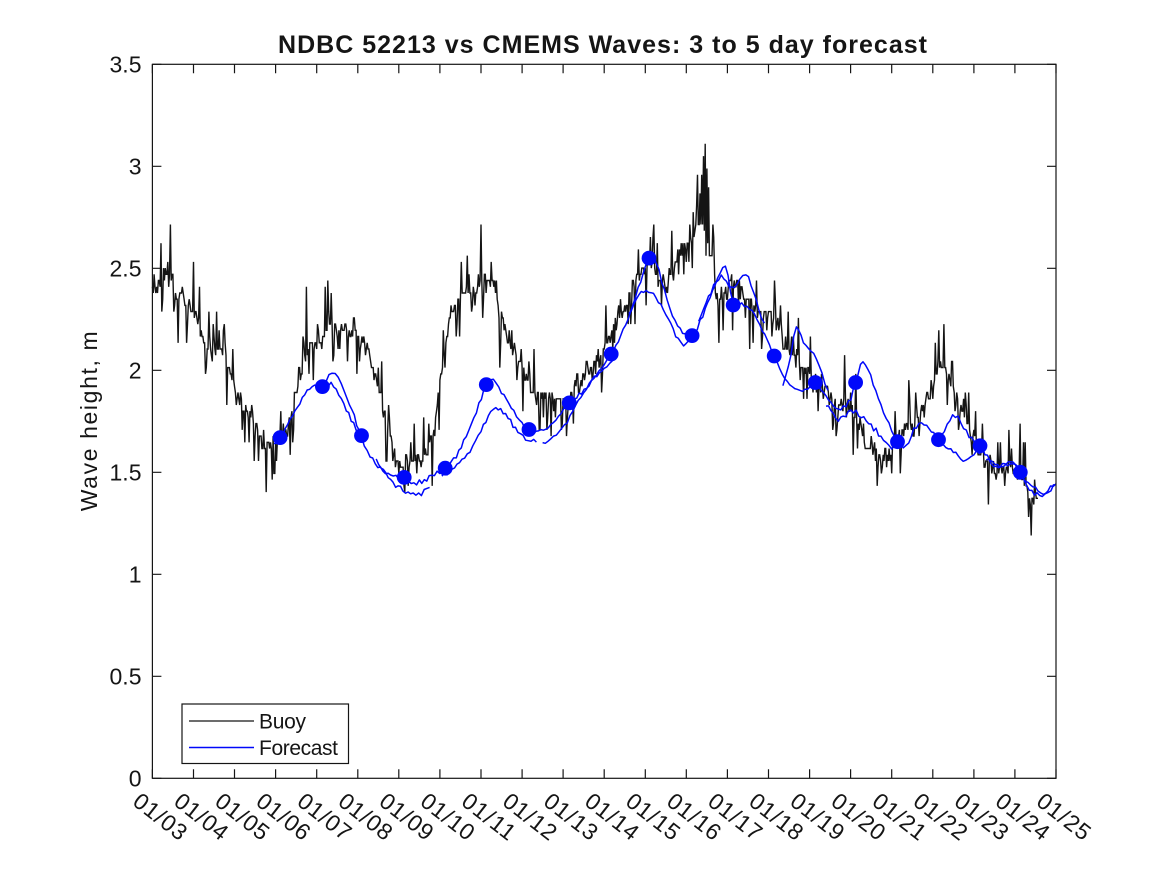 This screenshot has height=875, width=1167. What do you see at coordinates (126, 473) in the screenshot?
I see `svg-text: 1.5` at bounding box center [126, 473].